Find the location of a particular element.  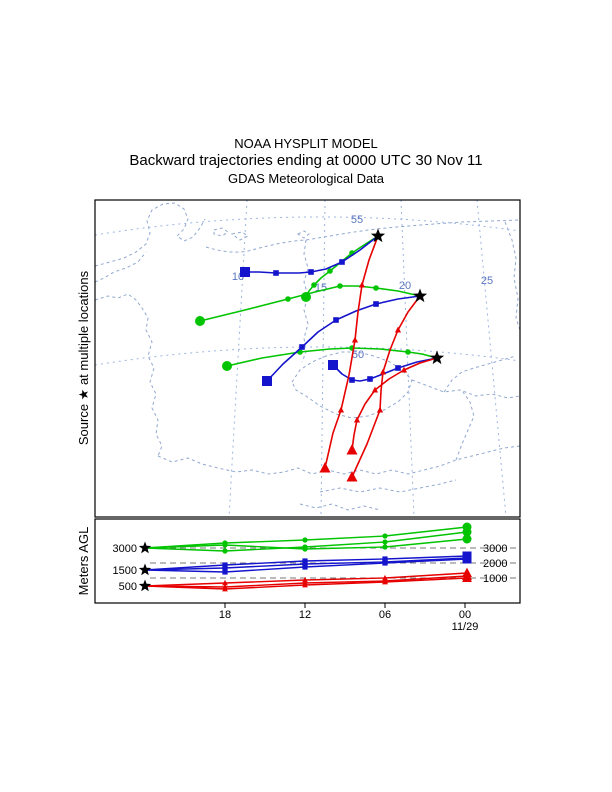

profile-frame is located at coordinates (307, 561).